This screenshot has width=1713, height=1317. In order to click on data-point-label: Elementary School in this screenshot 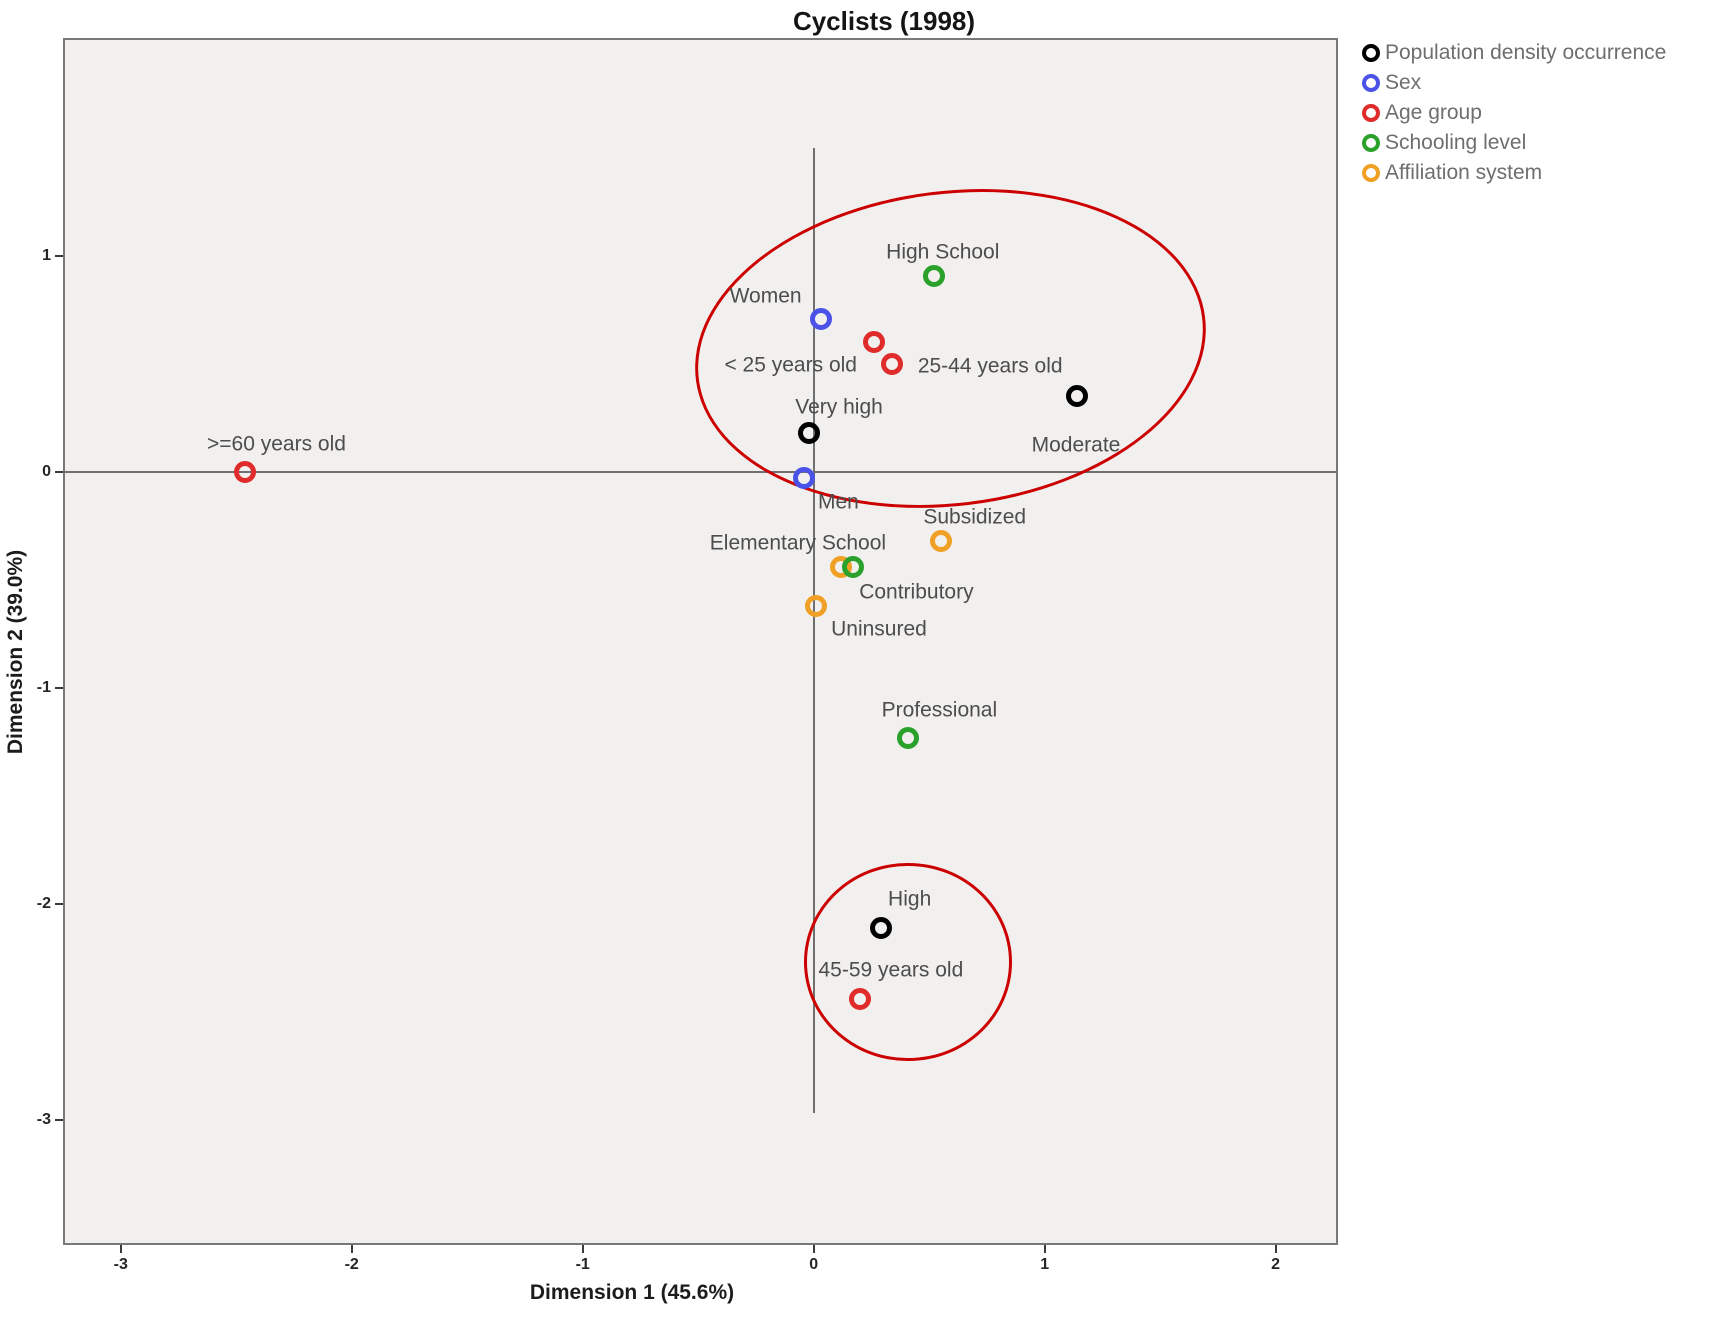, I will do `click(798, 543)`.